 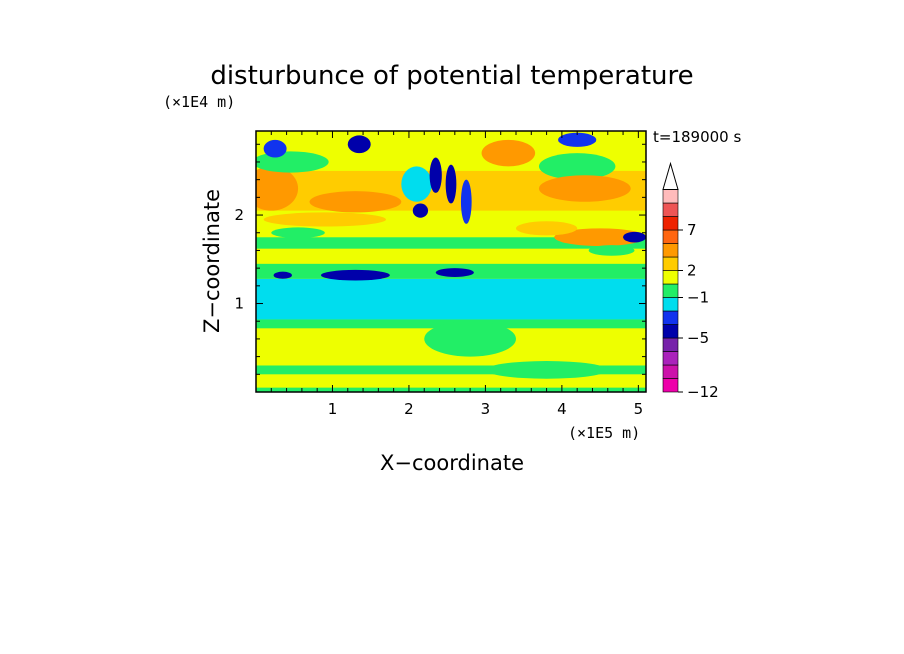 What do you see at coordinates (212, 261) in the screenshot?
I see `y-axis-label: Z−coordinate` at bounding box center [212, 261].